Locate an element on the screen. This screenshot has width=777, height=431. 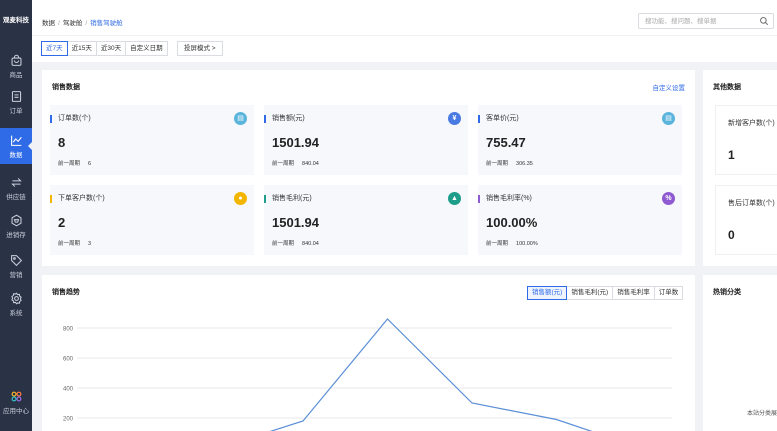
sidebar-item-app-center: 应用中心 is located at coordinates (16, 402).